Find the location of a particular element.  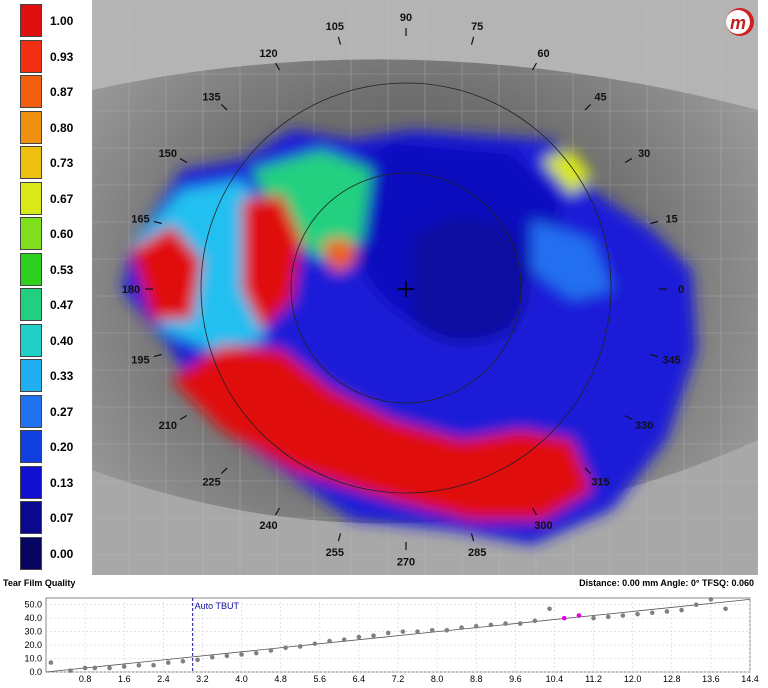

angle-label: 240 is located at coordinates (268, 526).